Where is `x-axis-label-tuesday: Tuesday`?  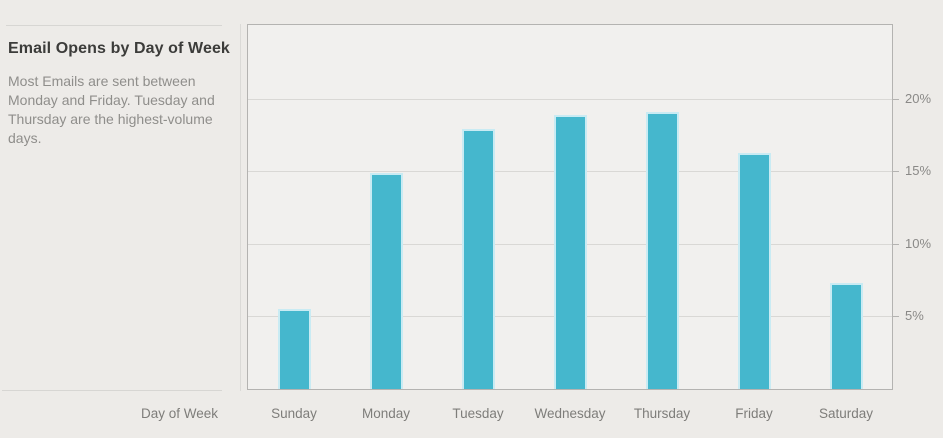
x-axis-label-tuesday: Tuesday is located at coordinates (478, 413).